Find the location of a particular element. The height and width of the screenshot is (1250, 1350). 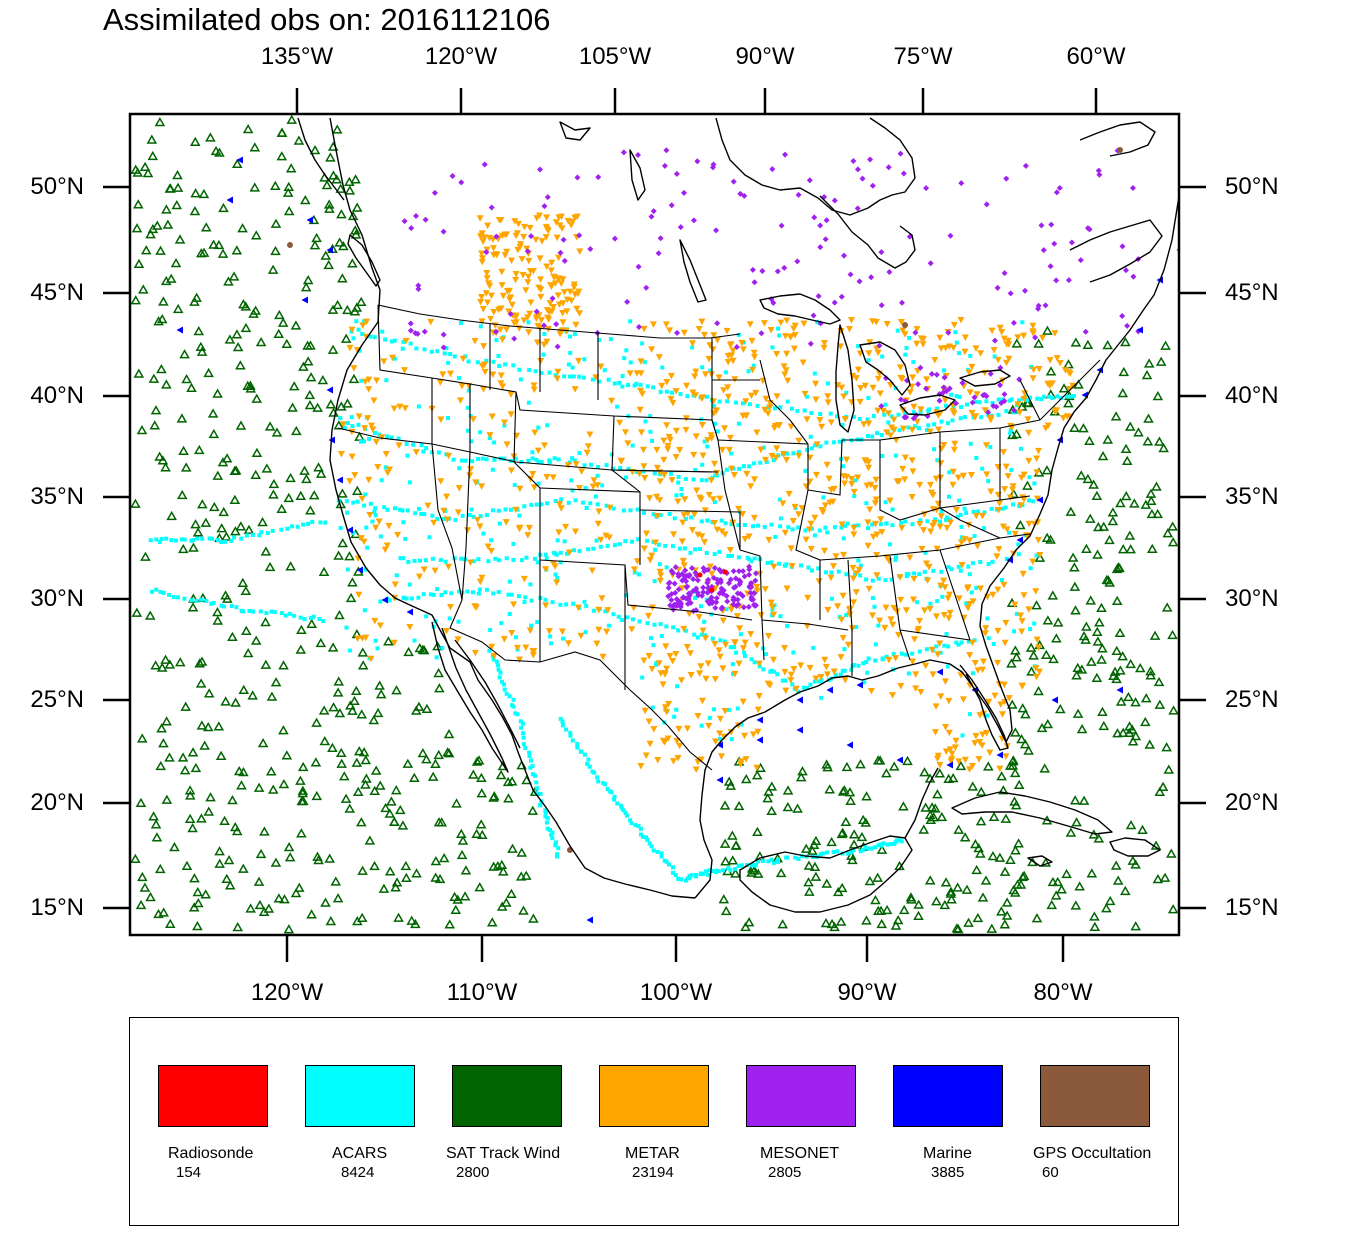

legend-item-sat-track-wind: SAT Track Wind 2800 is located at coordinates (524, 1121).